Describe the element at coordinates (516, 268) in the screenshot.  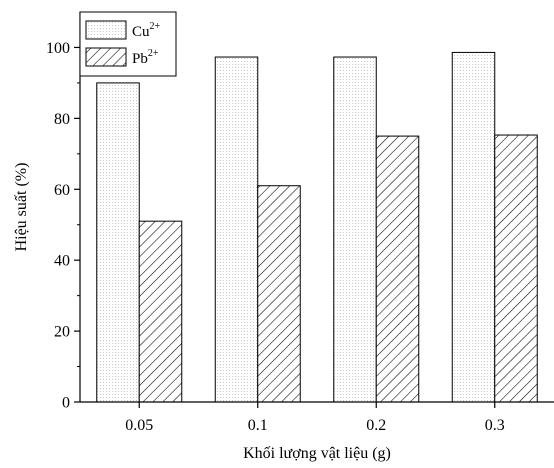
I see `bar-pb-0.3` at that location.